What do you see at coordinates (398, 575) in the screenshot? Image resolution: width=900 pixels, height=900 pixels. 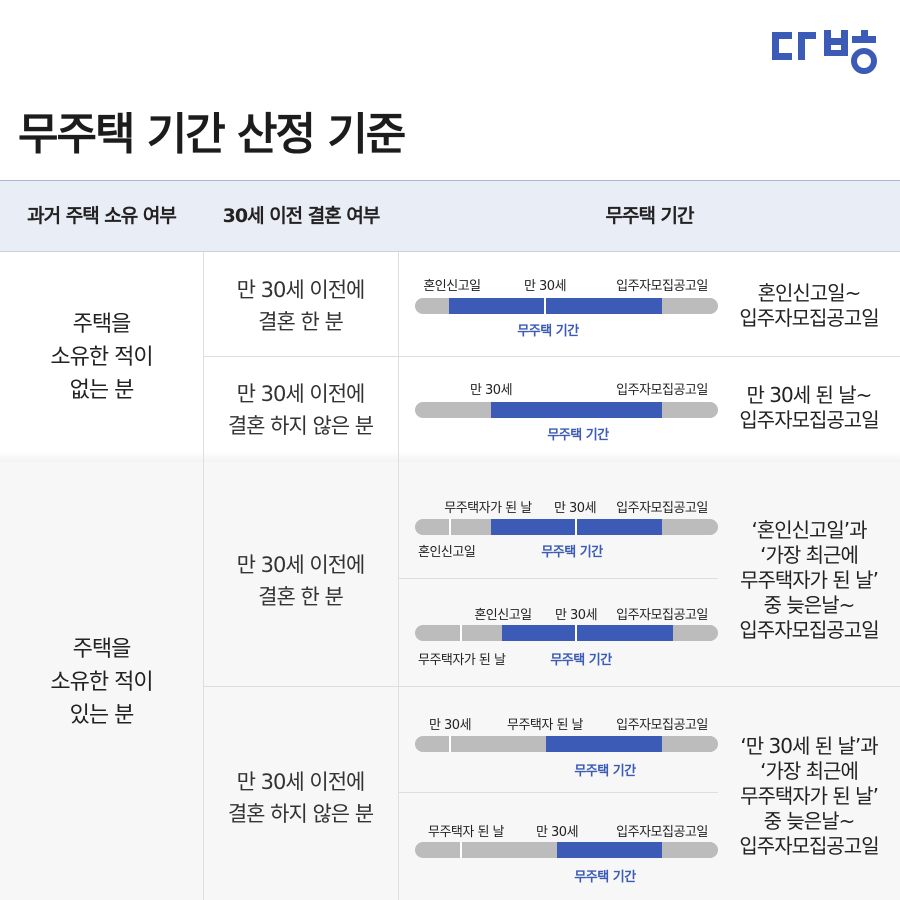 I see `divider-col2` at bounding box center [398, 575].